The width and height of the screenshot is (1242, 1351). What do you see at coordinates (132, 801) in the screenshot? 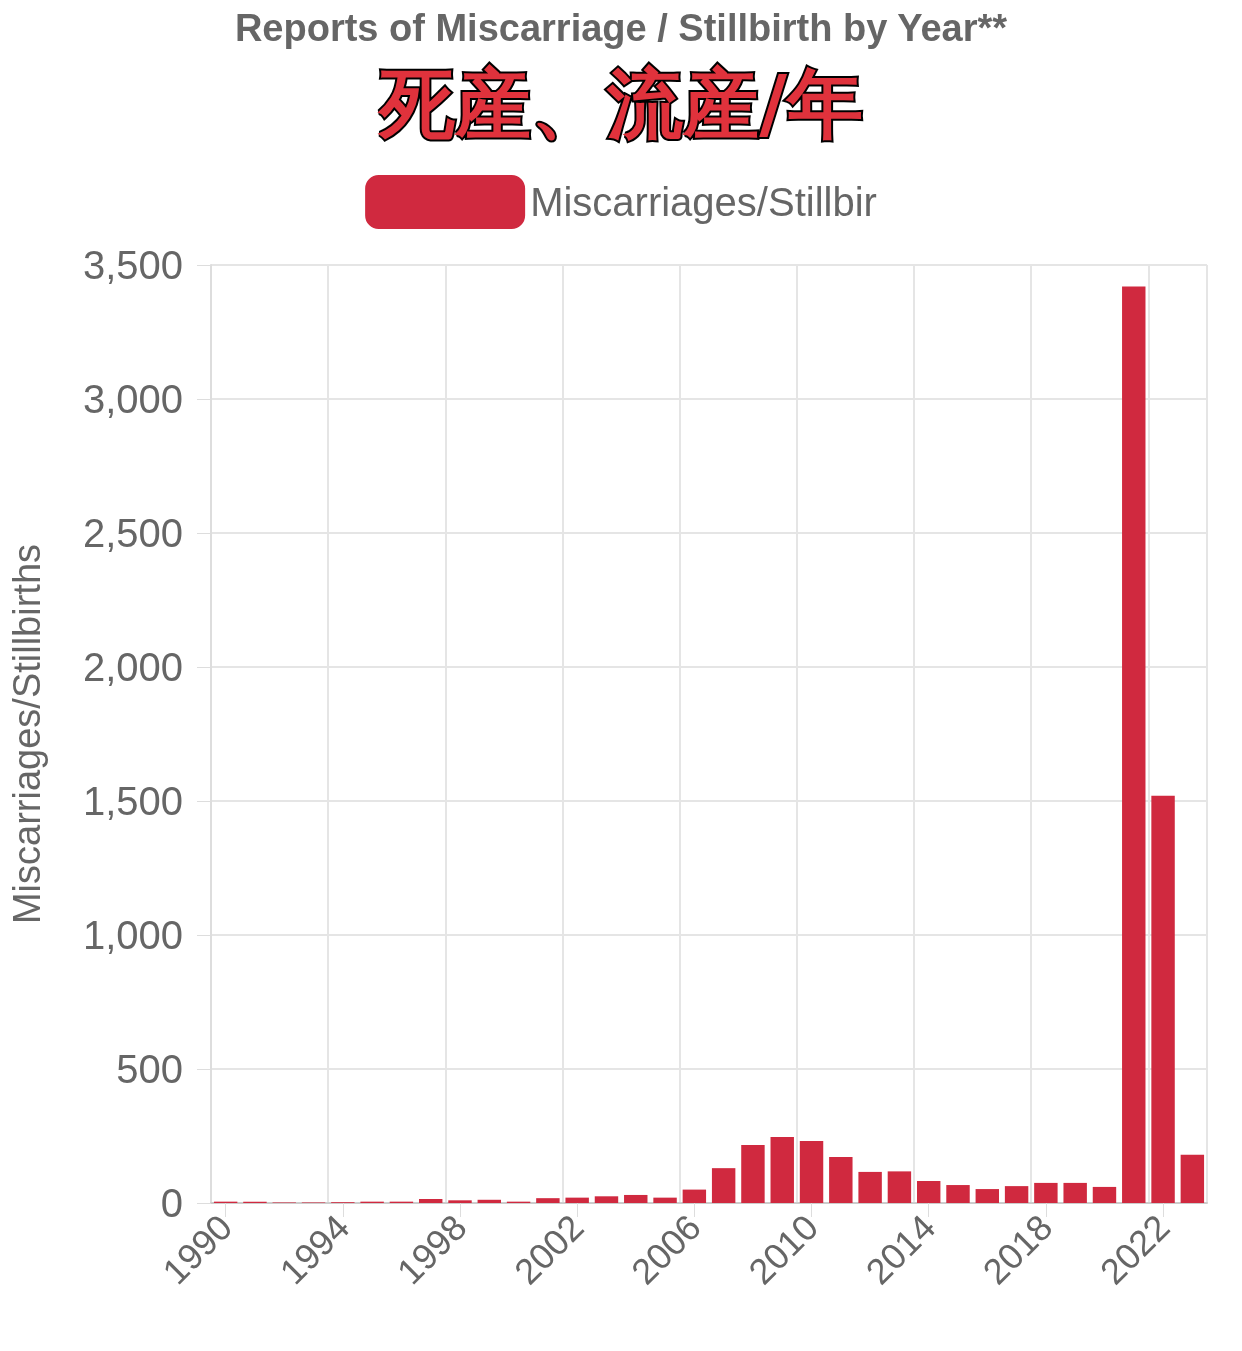
I see `y-tick-label: 1,500` at bounding box center [132, 801].